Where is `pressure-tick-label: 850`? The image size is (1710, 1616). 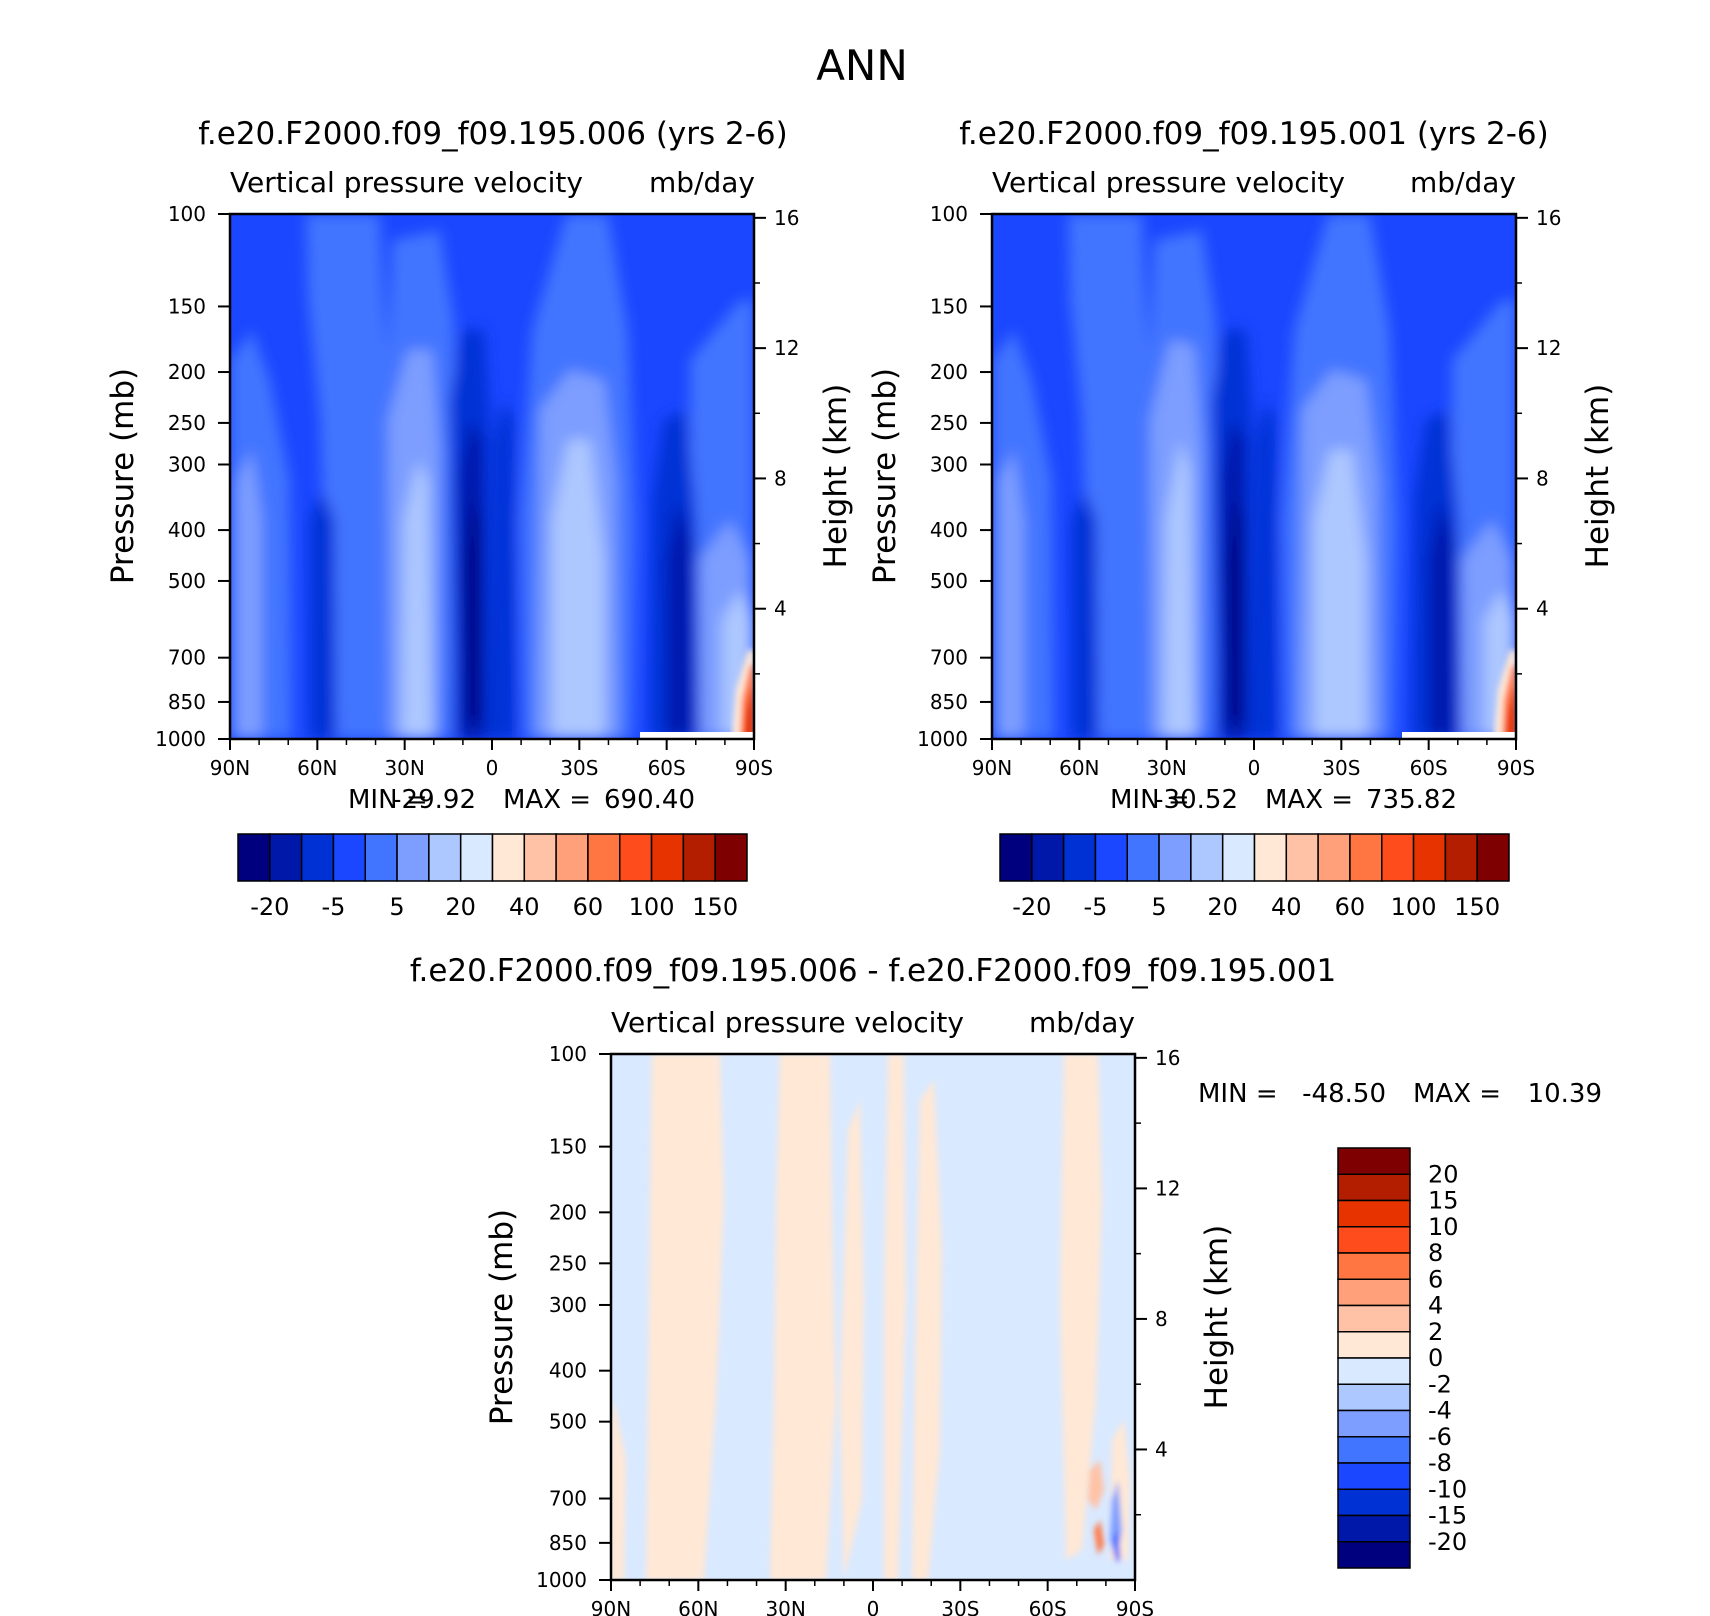
pressure-tick-label: 850 is located at coordinates (187, 702).